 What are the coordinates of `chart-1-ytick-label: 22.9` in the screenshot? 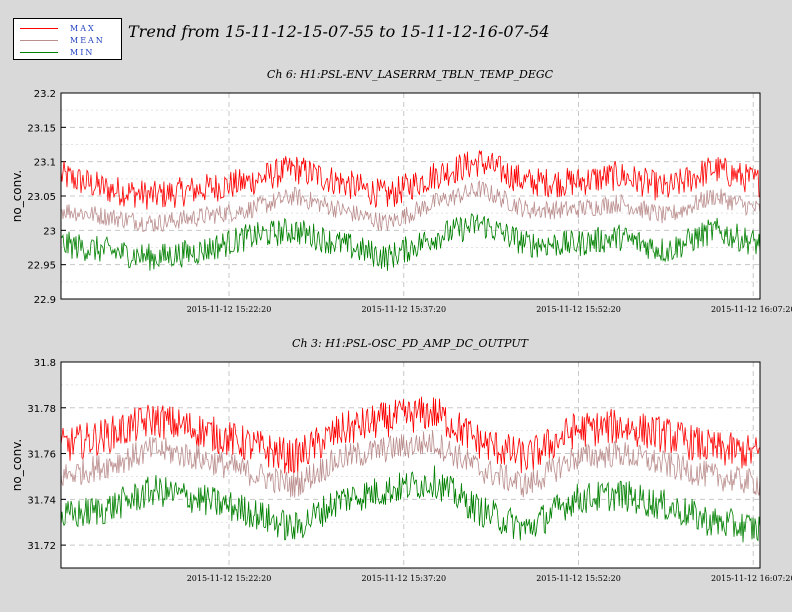 It's located at (45, 300).